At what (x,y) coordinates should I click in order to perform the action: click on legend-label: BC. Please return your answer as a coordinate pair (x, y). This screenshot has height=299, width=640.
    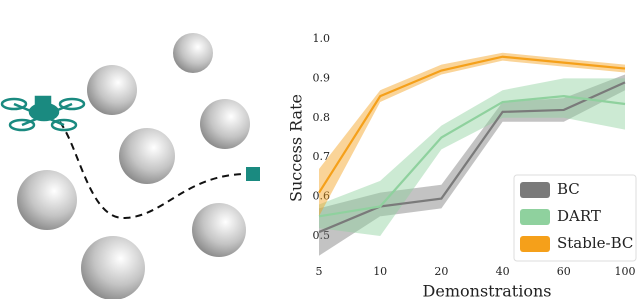
    Looking at the image, I should click on (568, 189).